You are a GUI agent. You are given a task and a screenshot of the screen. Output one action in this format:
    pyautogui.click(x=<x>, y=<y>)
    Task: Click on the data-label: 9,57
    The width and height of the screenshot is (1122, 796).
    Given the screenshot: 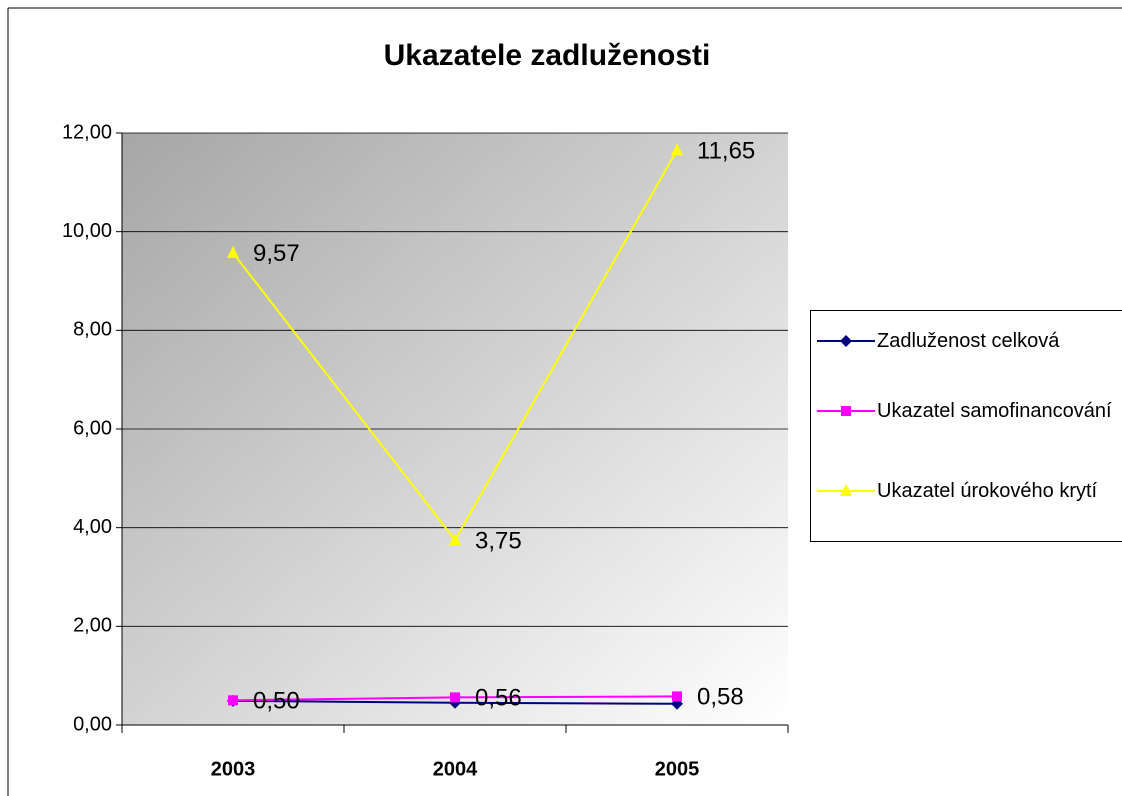 What is the action you would take?
    pyautogui.click(x=276, y=253)
    